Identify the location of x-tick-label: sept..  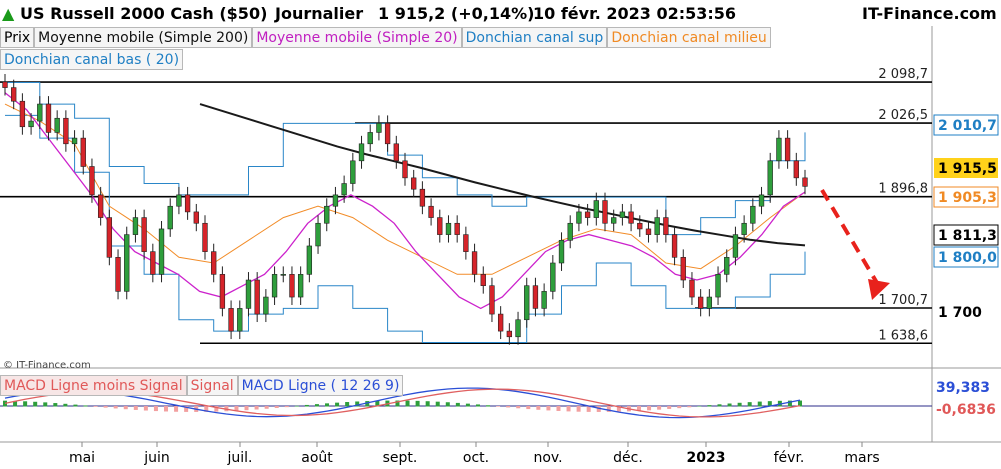
(400, 458).